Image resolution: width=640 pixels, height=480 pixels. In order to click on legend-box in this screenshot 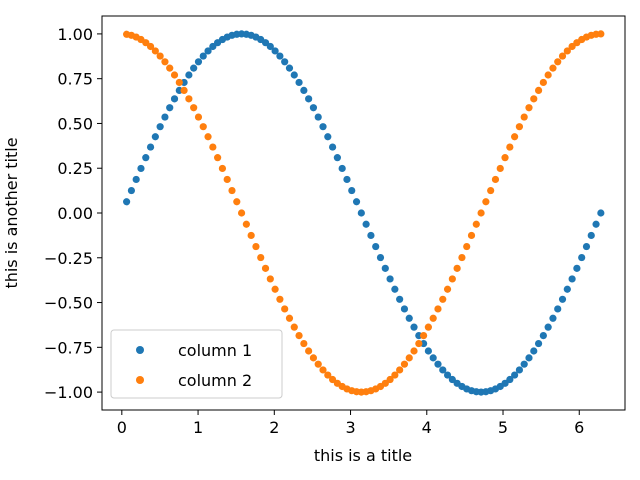, I will do `click(196, 364)`.